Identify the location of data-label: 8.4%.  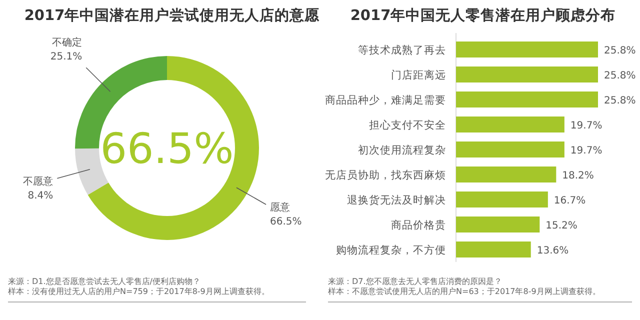
(41, 196).